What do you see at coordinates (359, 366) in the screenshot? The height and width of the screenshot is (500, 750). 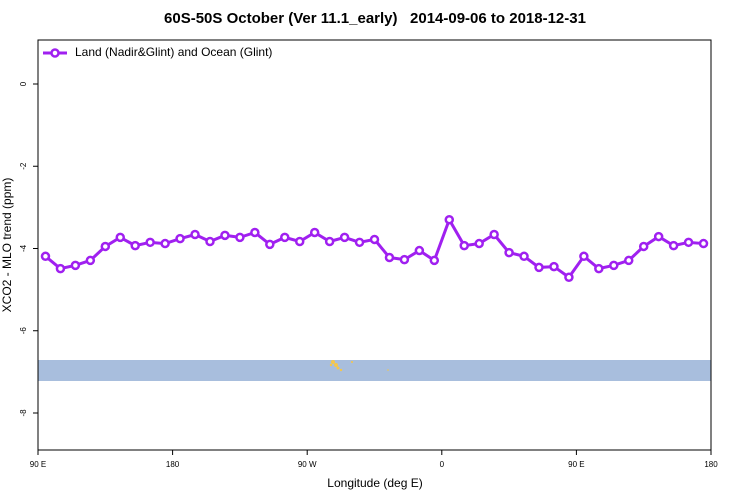 I see `land-dots` at bounding box center [359, 366].